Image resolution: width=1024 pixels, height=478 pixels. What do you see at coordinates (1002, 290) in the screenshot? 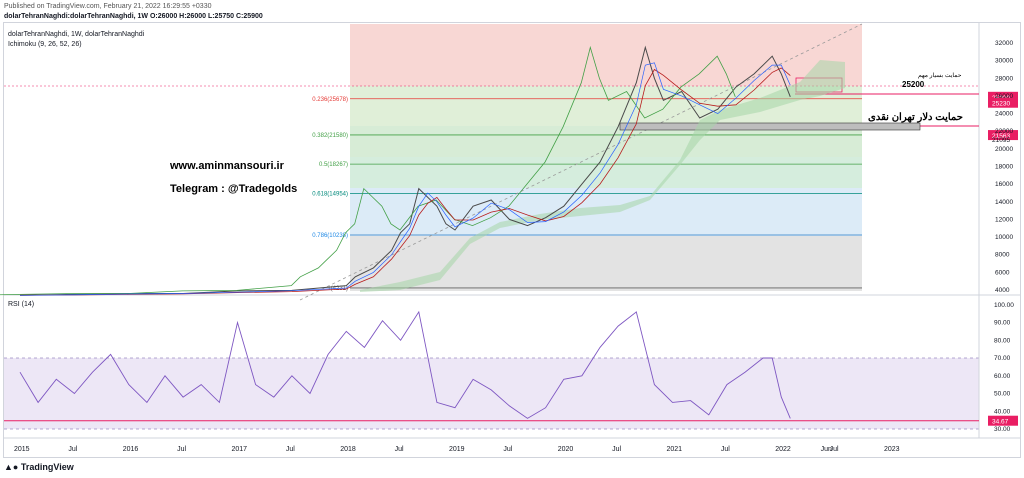
I see `price-axis-tick: 4000` at bounding box center [1002, 290].